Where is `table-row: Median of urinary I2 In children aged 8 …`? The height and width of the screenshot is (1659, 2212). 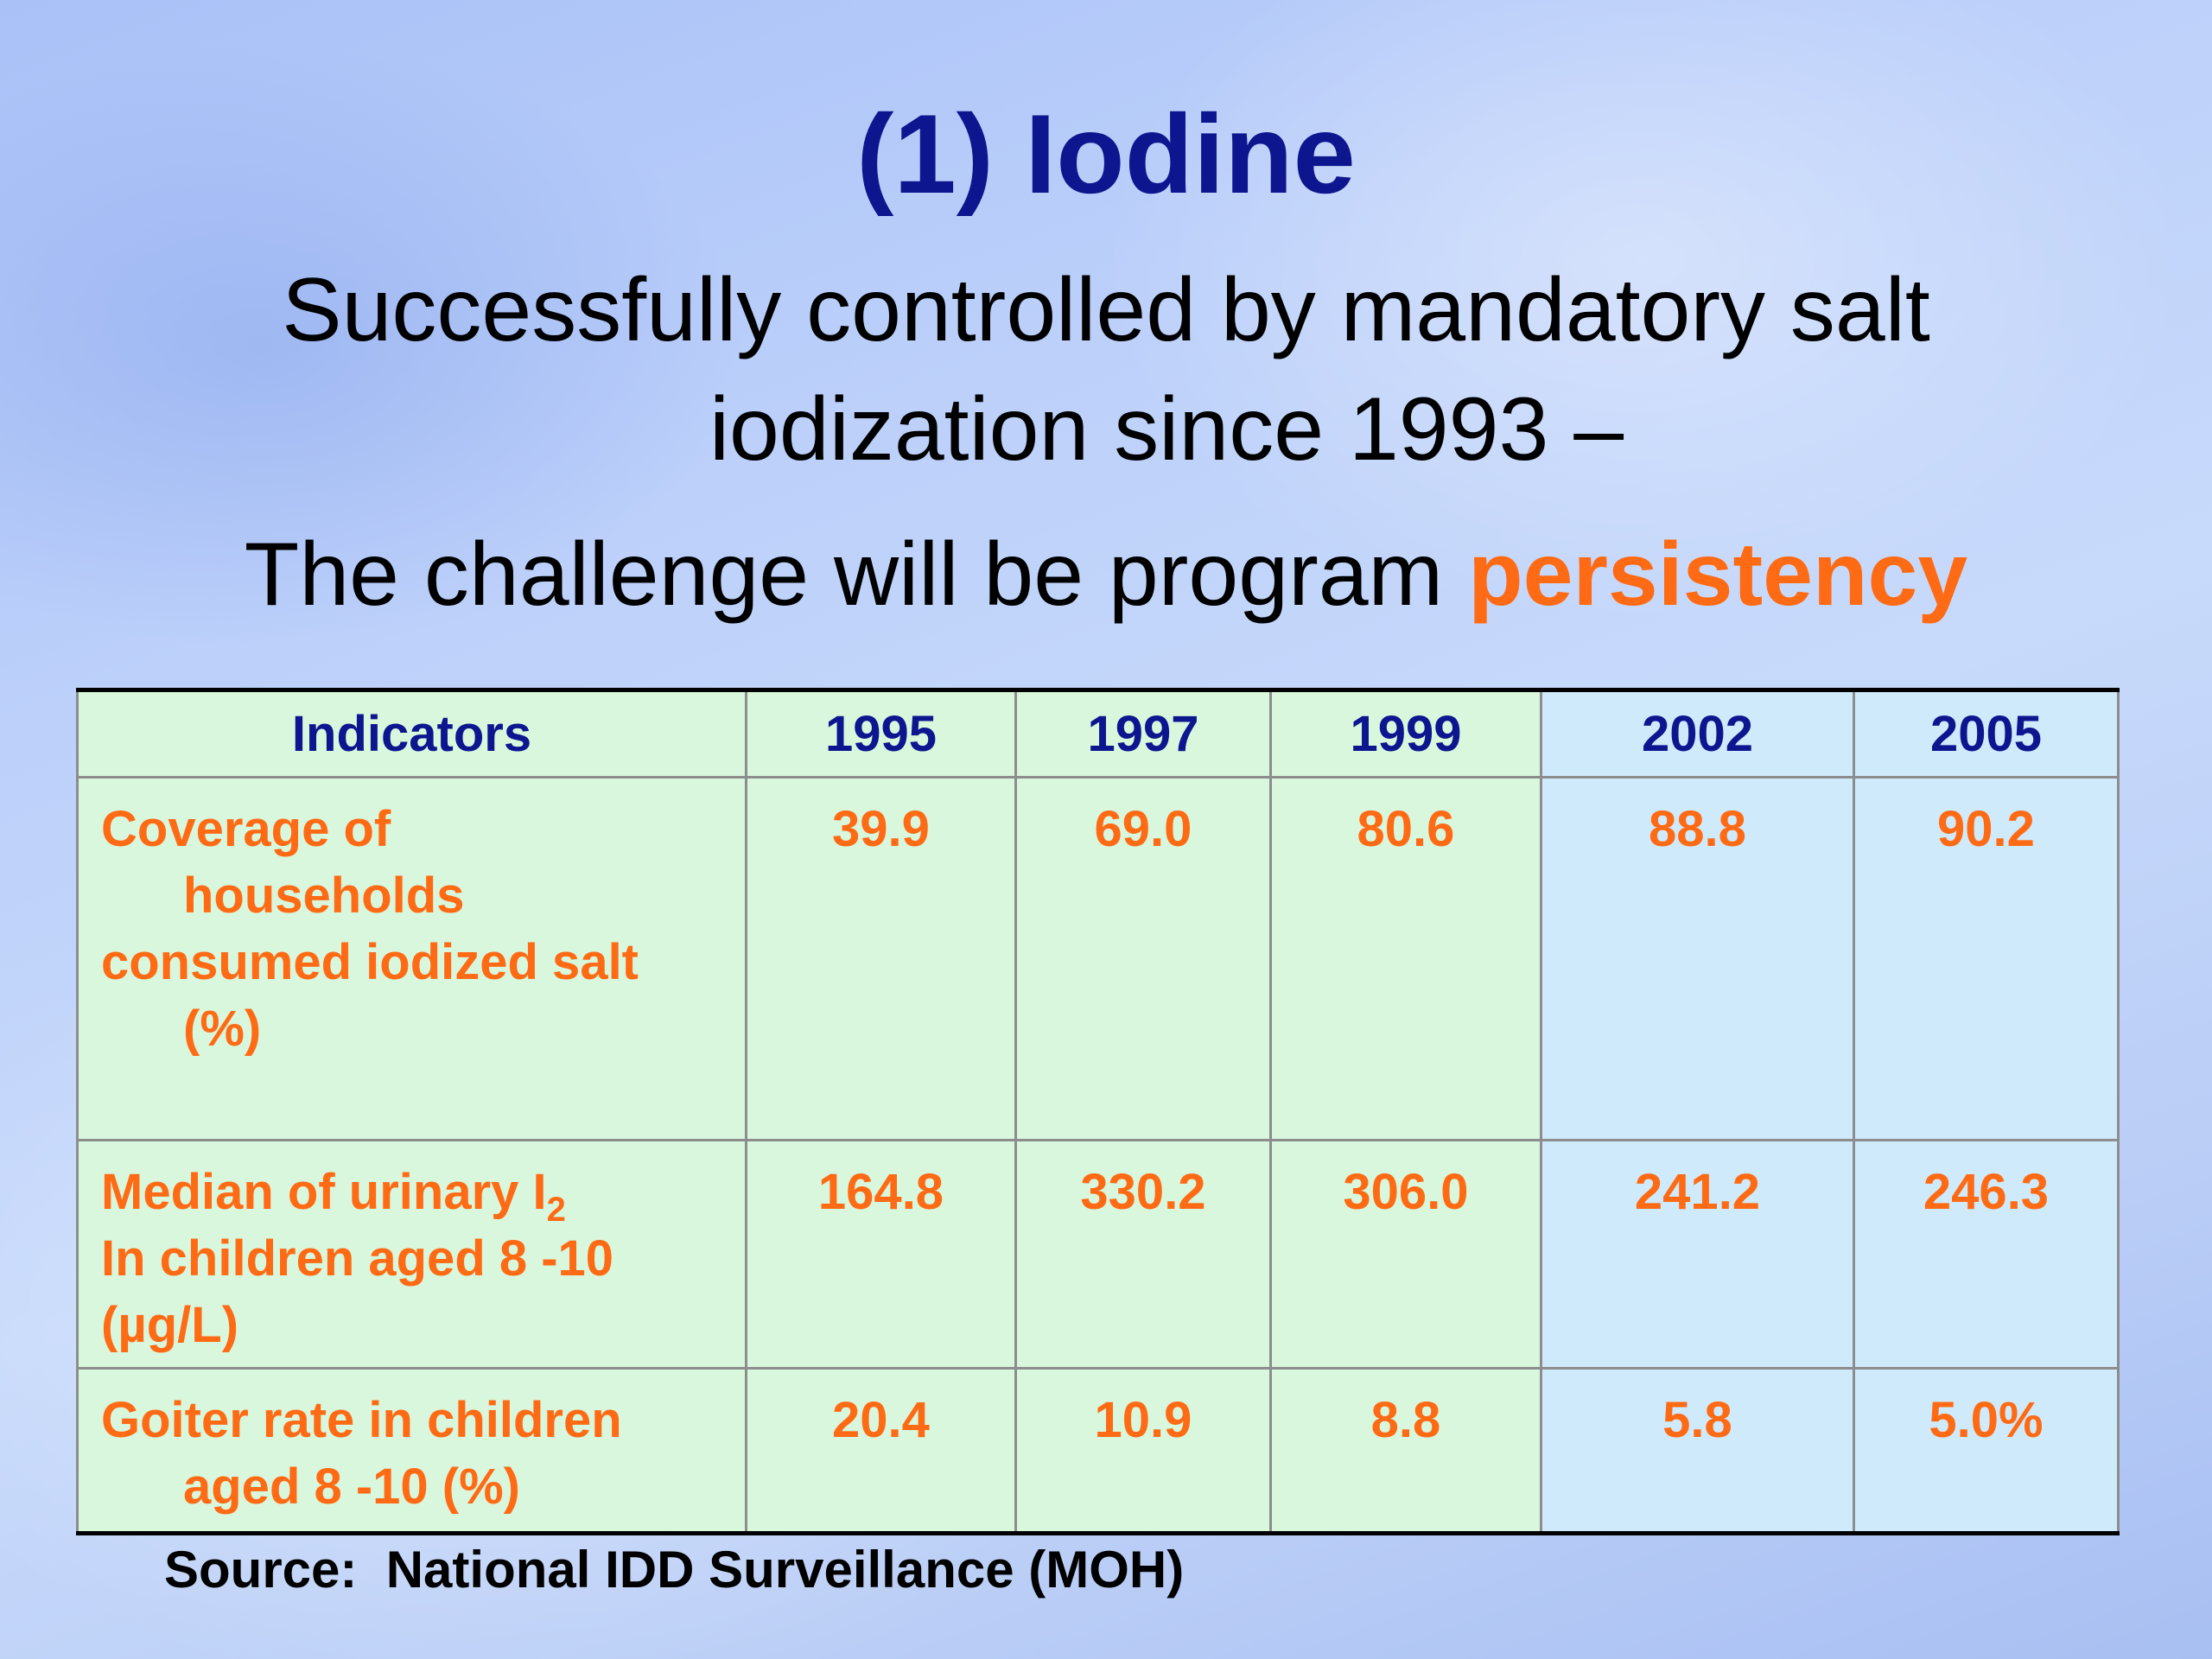 table-row: Median of urinary I2 In children aged 8 … is located at coordinates (1098, 1254).